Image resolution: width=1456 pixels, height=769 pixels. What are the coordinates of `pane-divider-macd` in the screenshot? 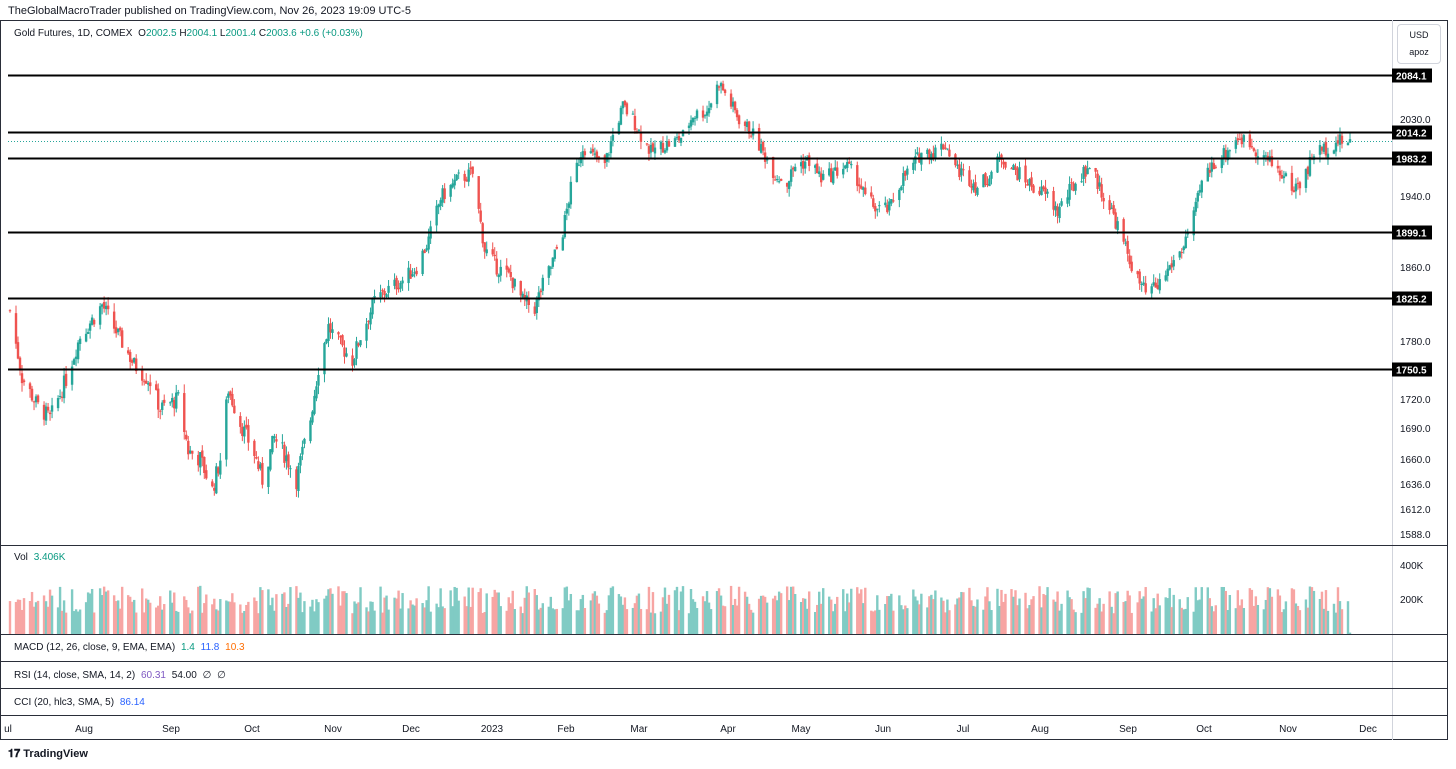 It's located at (724, 634).